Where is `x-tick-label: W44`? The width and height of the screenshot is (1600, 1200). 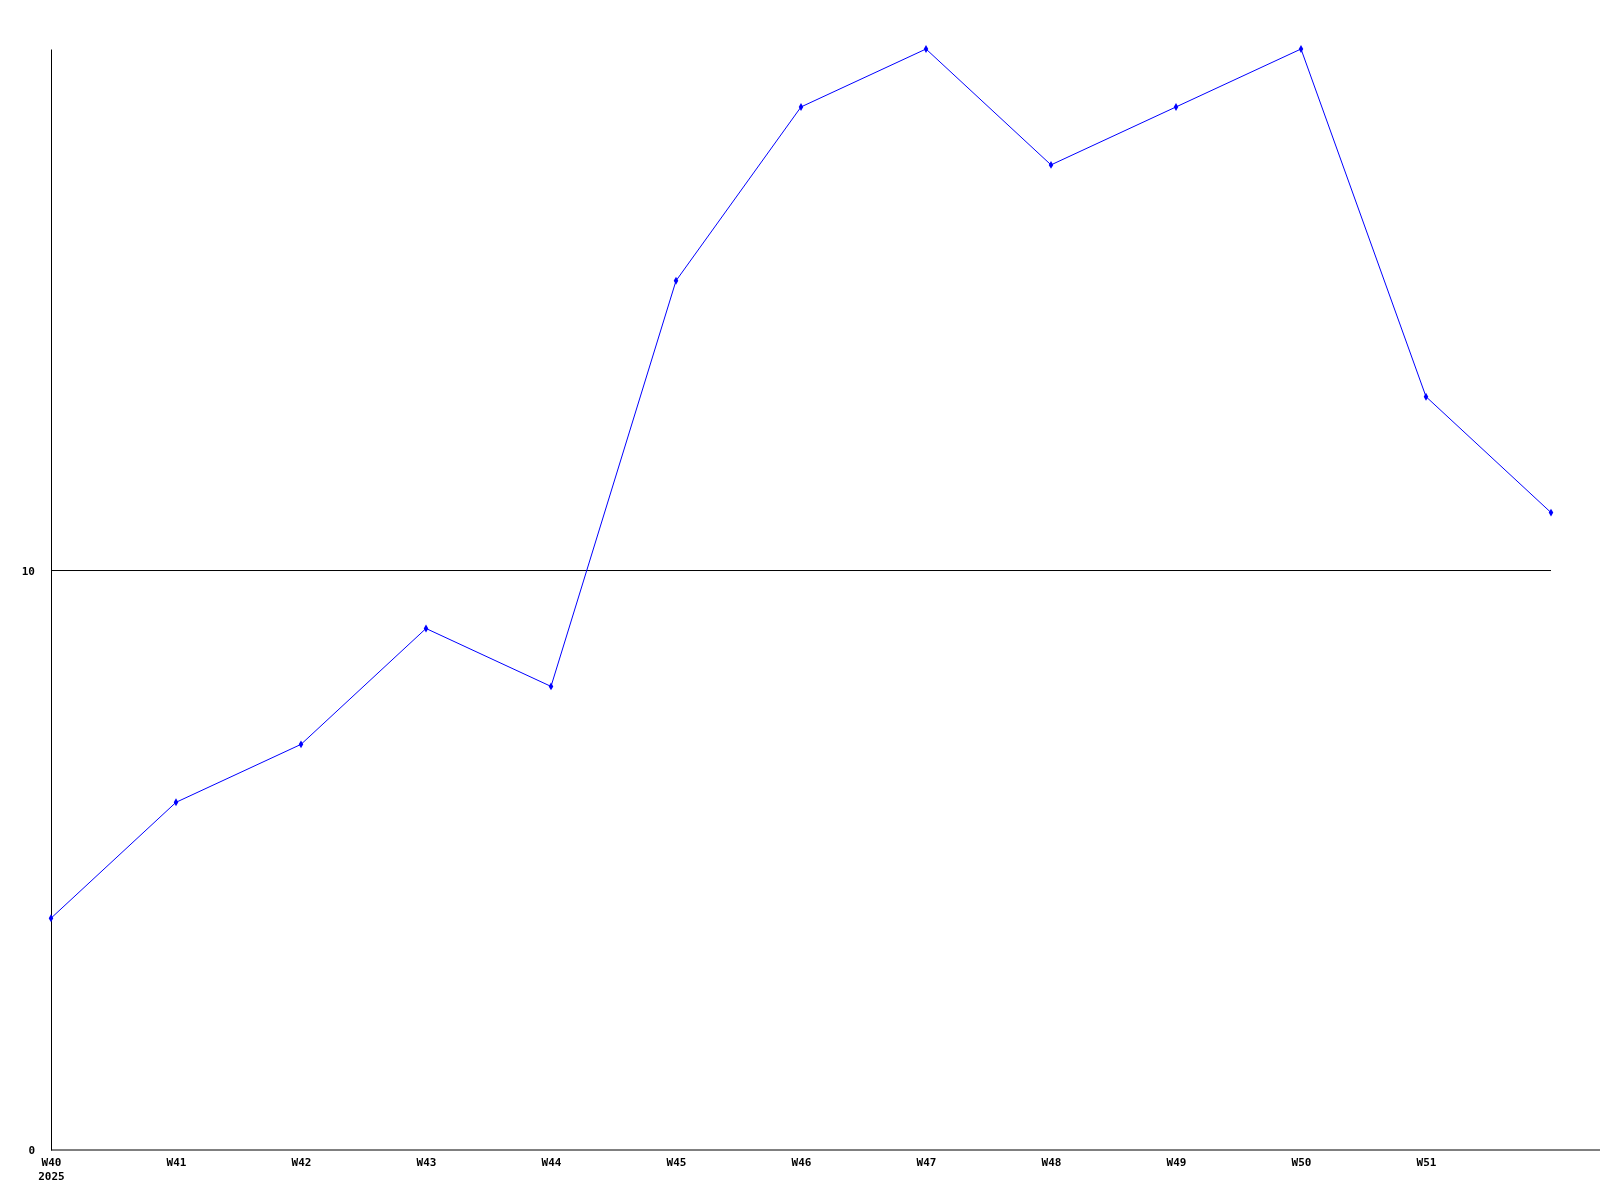 x-tick-label: W44 is located at coordinates (551, 1162).